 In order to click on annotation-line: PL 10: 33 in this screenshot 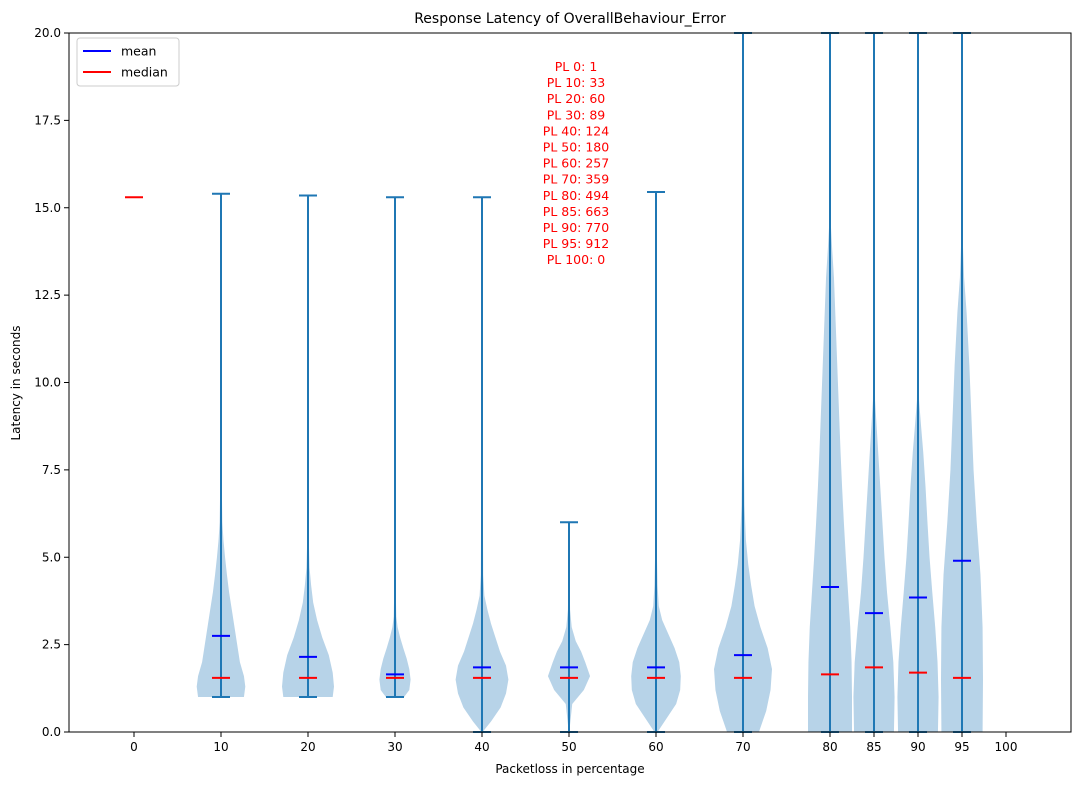, I will do `click(576, 82)`.